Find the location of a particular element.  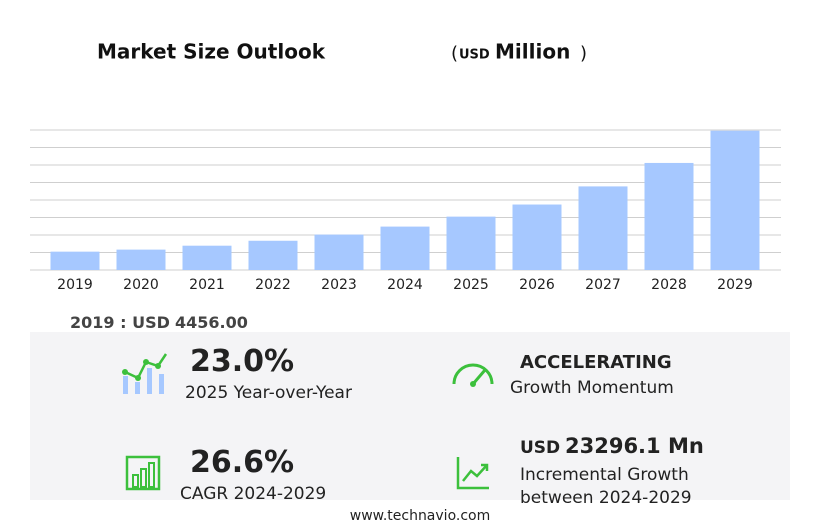

x-tick-label: 2024 is located at coordinates (405, 285).